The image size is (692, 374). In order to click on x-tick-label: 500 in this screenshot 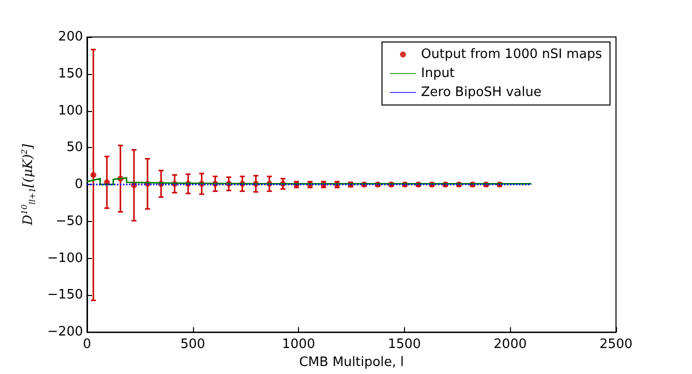, I will do `click(193, 344)`.